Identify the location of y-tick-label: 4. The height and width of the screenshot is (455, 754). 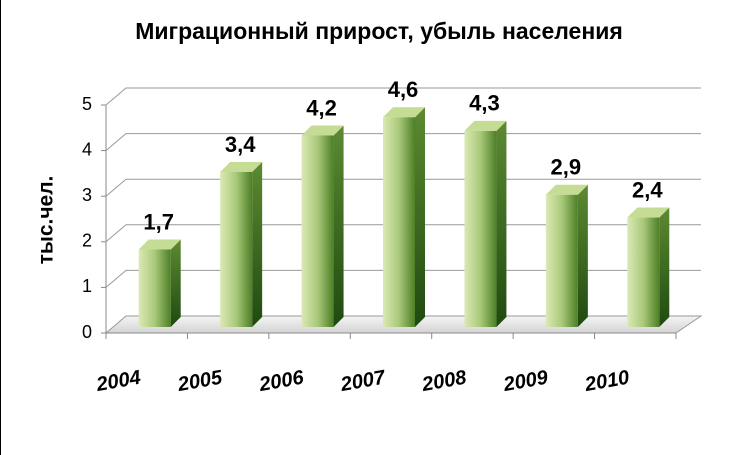
(87, 149).